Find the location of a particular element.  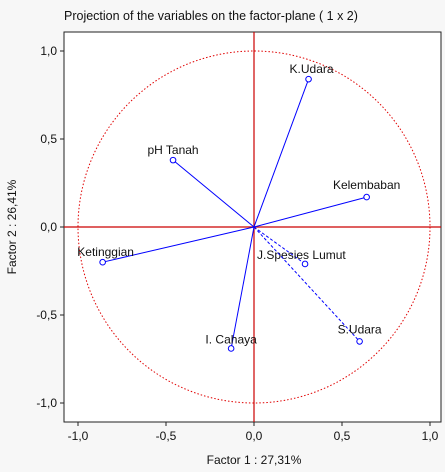

x-tick-label: 0,5 is located at coordinates (342, 436).